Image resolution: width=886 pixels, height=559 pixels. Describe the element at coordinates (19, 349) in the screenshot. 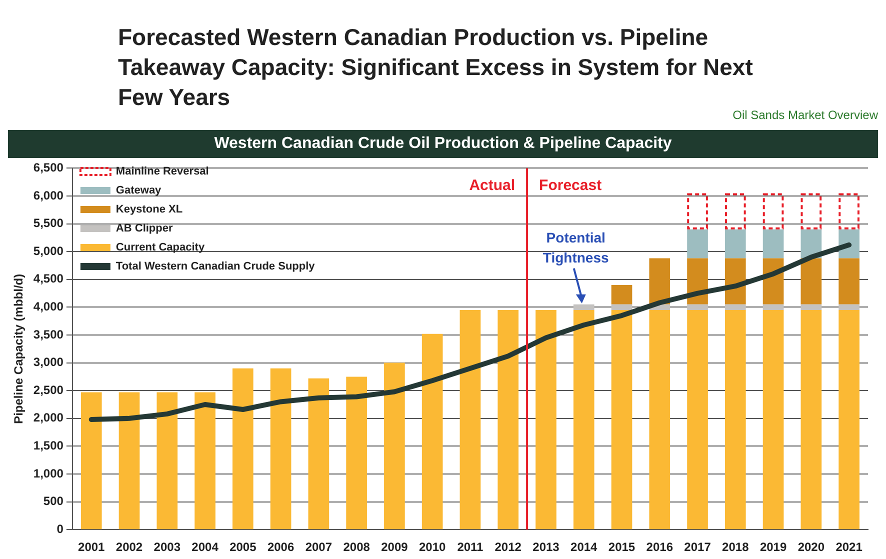

I see `y-axis-title: Pipeline Capacity (mbbl/d)` at that location.